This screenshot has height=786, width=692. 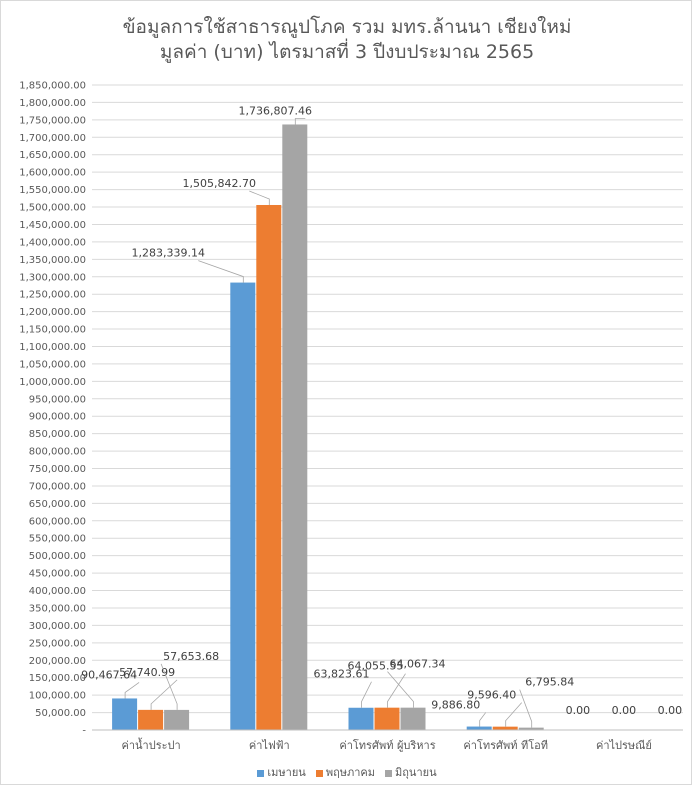 I want to click on y-tick-label: 950,000.00, so click(x=57, y=399).